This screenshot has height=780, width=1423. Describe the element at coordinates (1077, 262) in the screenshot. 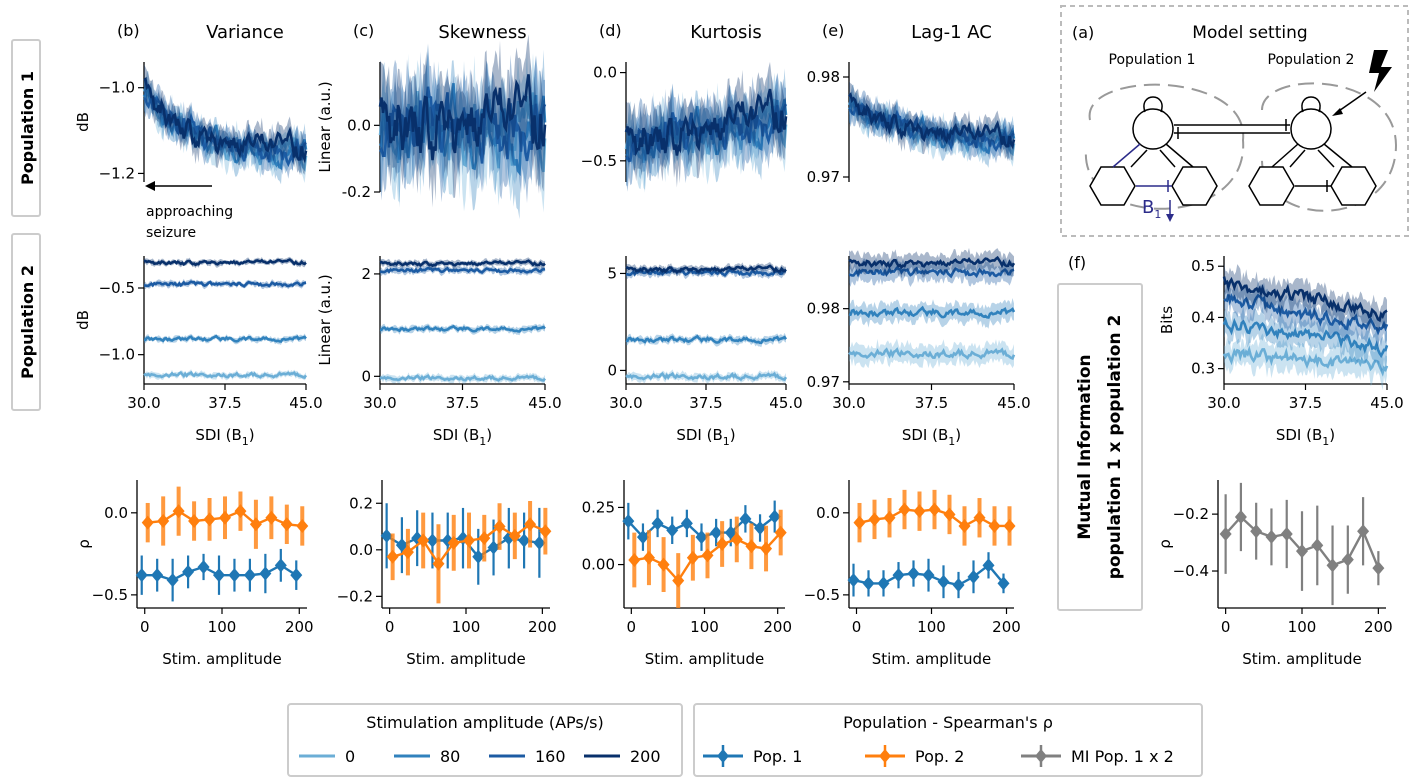

I see `panel-letter: (f)` at that location.